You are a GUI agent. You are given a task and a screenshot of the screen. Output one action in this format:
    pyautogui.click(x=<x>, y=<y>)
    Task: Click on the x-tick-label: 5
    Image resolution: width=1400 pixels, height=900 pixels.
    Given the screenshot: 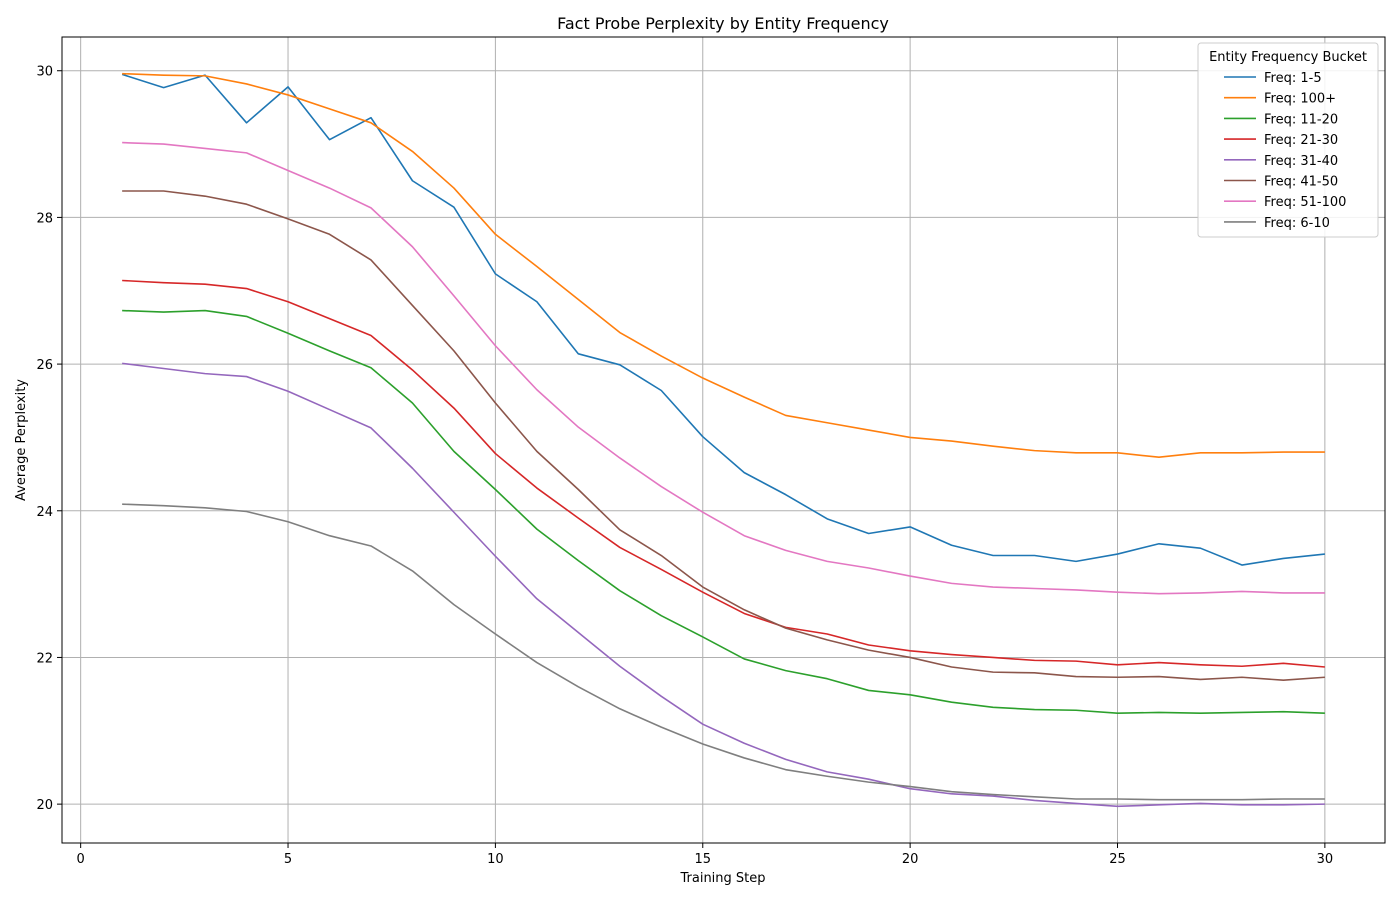 What is the action you would take?
    pyautogui.click(x=288, y=859)
    